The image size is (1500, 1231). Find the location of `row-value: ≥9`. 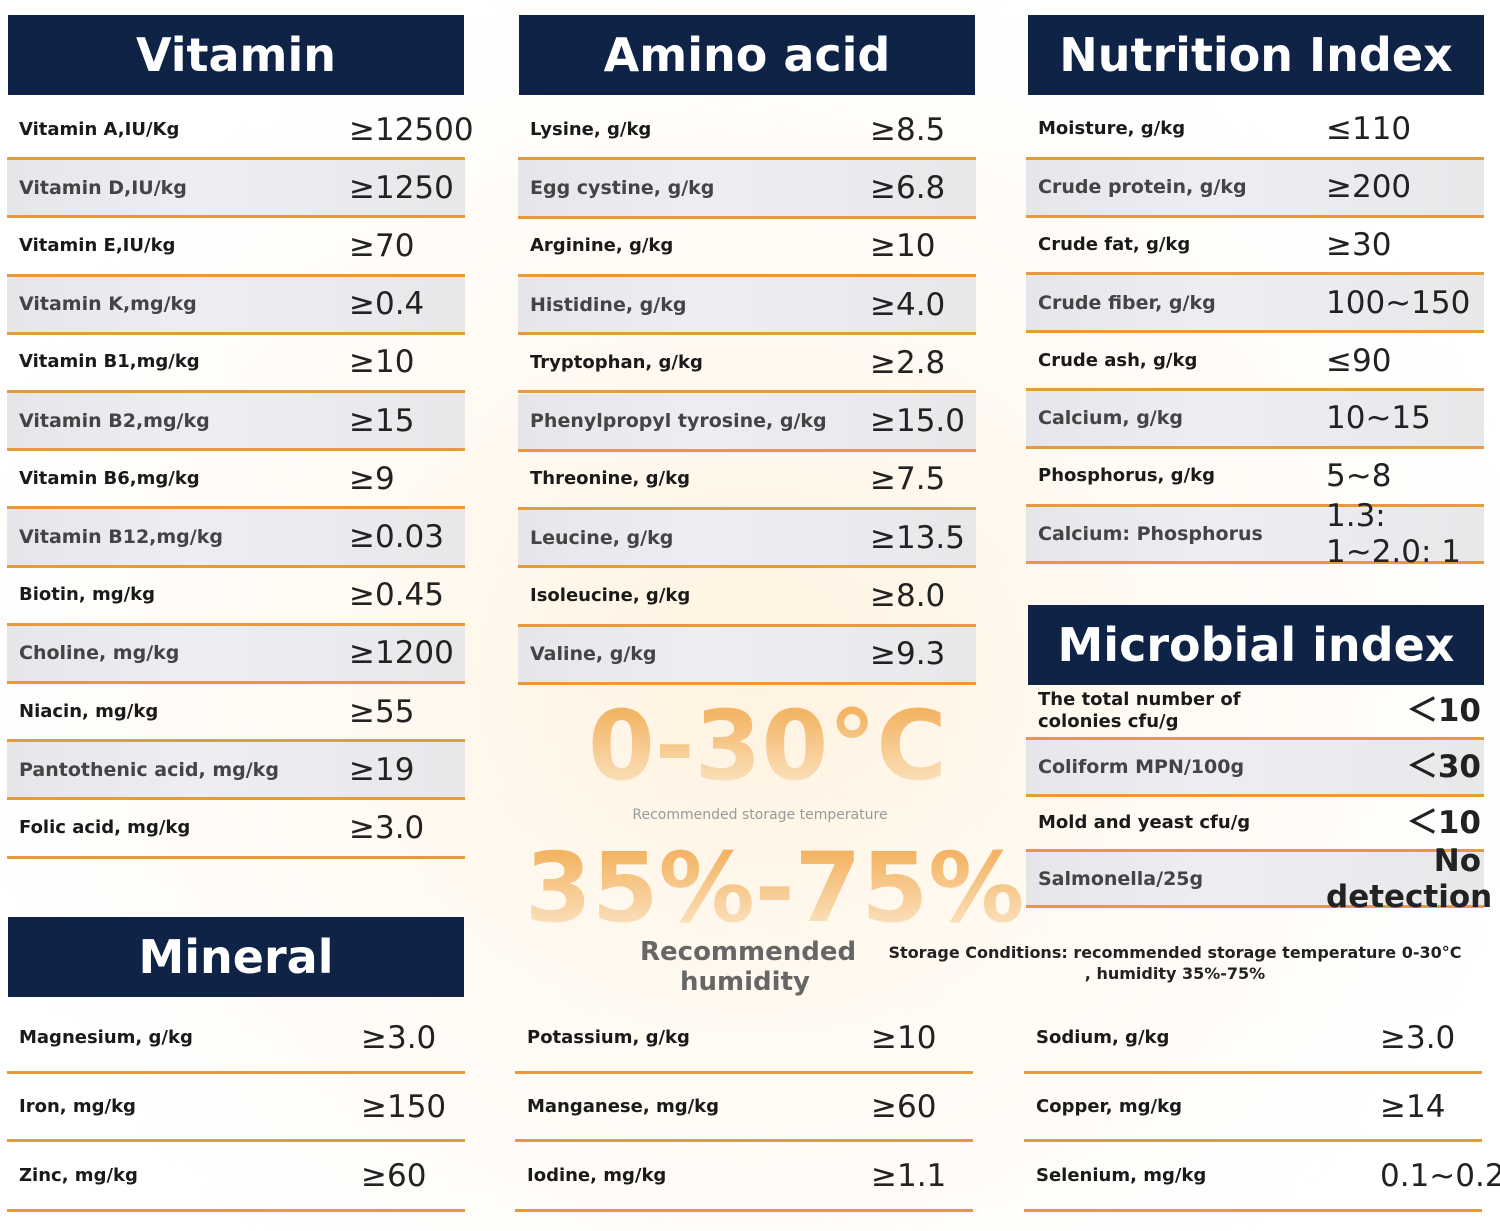

row-value: ≥9 is located at coordinates (372, 478).